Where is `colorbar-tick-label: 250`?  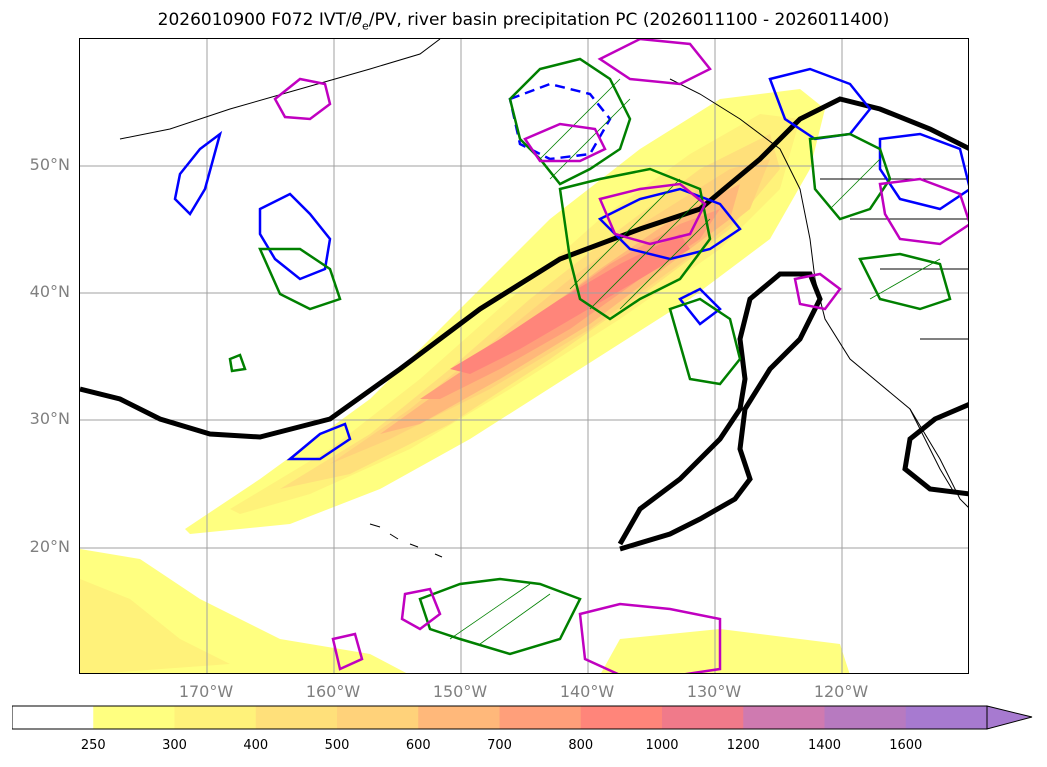 colorbar-tick-label: 250 is located at coordinates (93, 745).